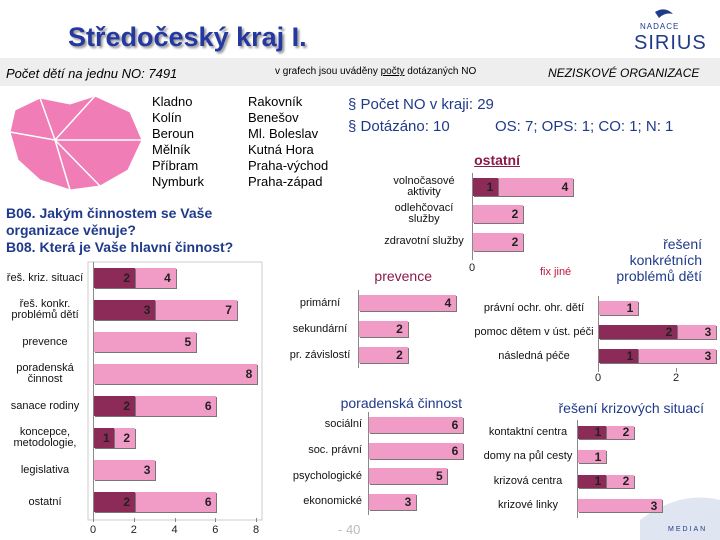 The height and width of the screenshot is (540, 720). What do you see at coordinates (401, 403) in the screenshot?
I see `chart-title: poradenská činnost` at bounding box center [401, 403].